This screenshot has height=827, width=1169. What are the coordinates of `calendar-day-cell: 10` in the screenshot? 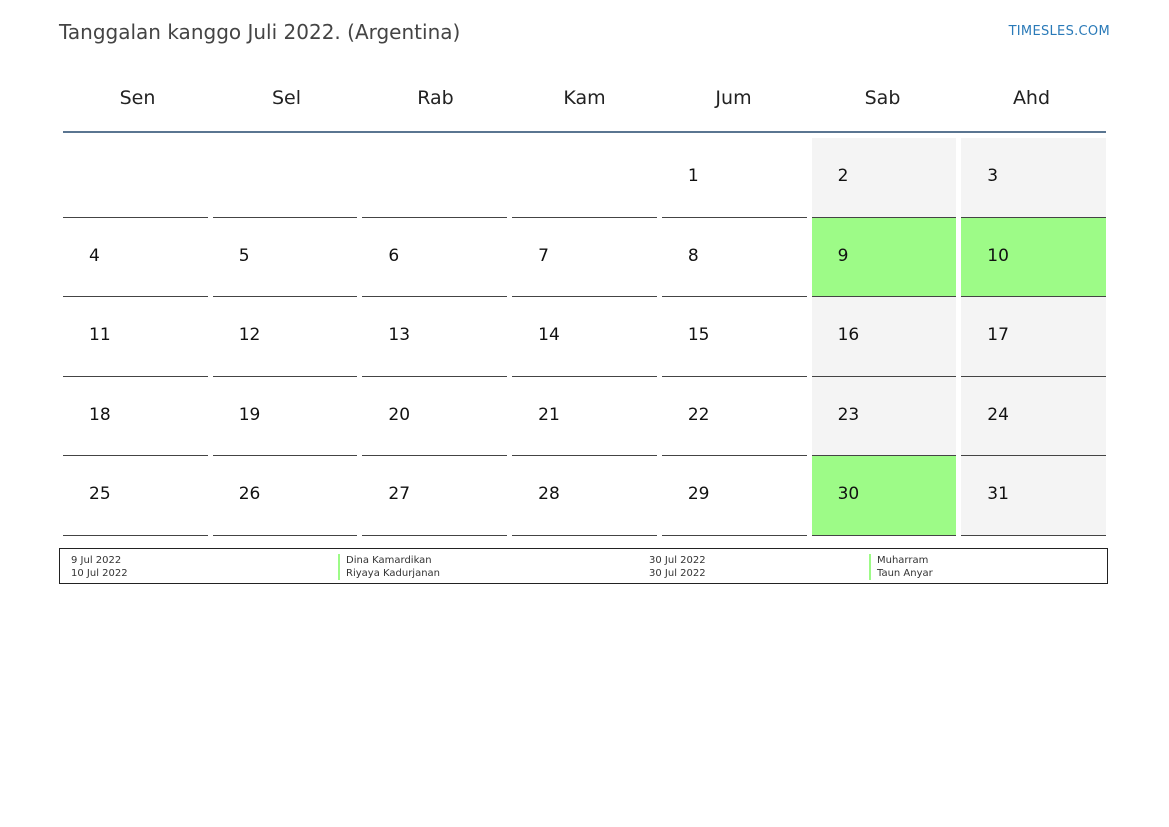 It's located at (1033, 257).